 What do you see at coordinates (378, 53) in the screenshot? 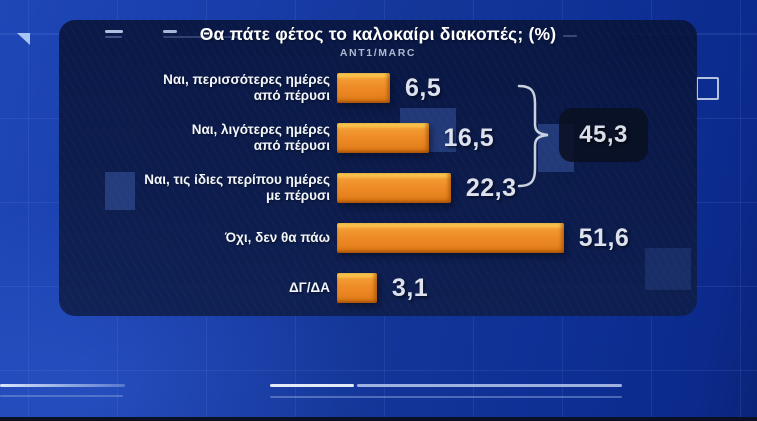
I see `chart-source: ANT1/MARC` at bounding box center [378, 53].